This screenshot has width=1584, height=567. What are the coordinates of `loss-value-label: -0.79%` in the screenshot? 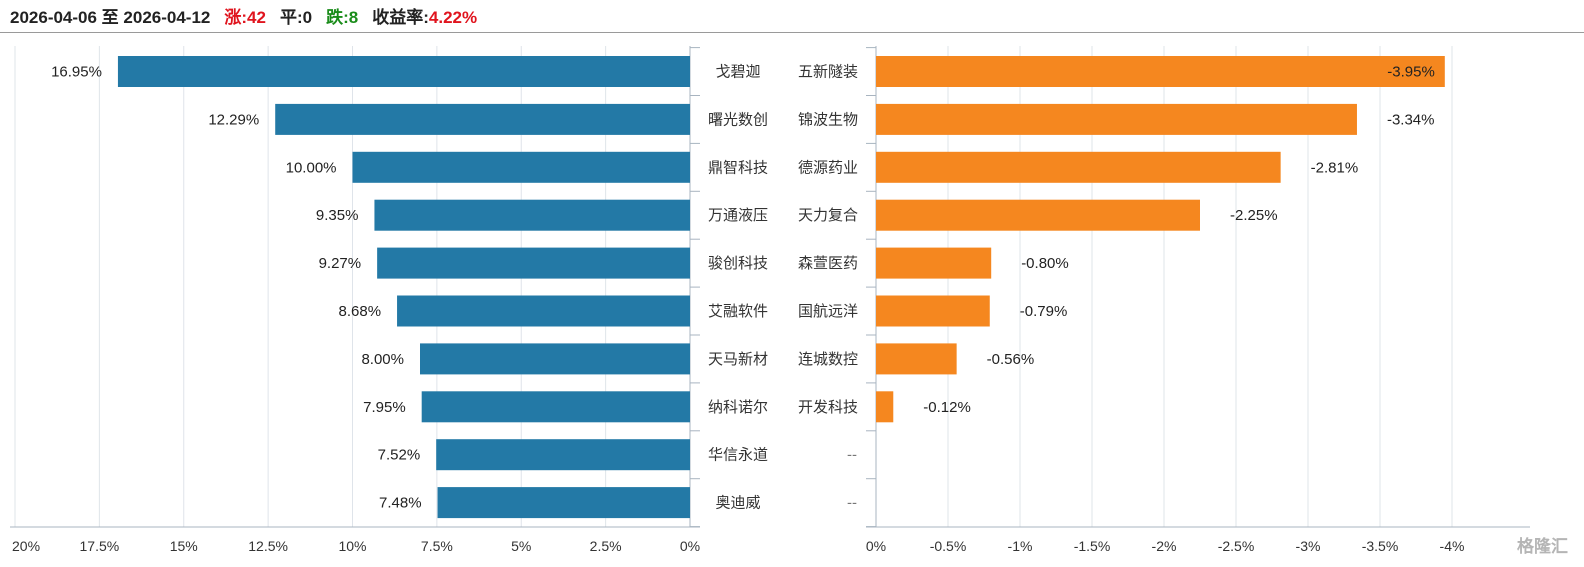 It's located at (1044, 311).